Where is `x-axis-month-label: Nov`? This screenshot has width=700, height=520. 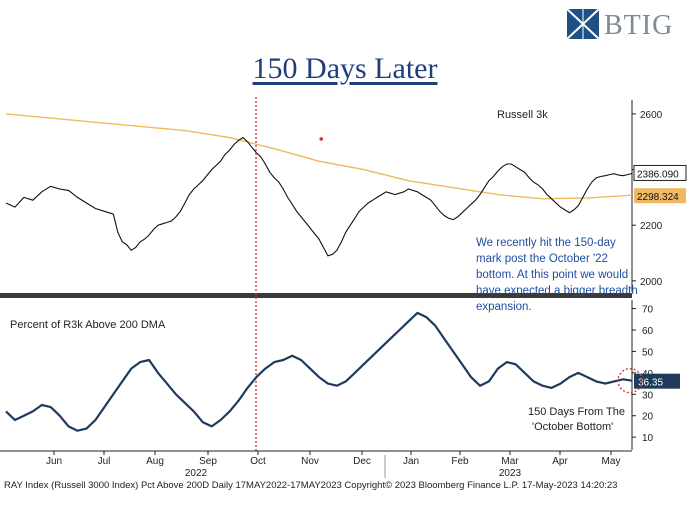
x-axis-month-label: Nov is located at coordinates (310, 461).